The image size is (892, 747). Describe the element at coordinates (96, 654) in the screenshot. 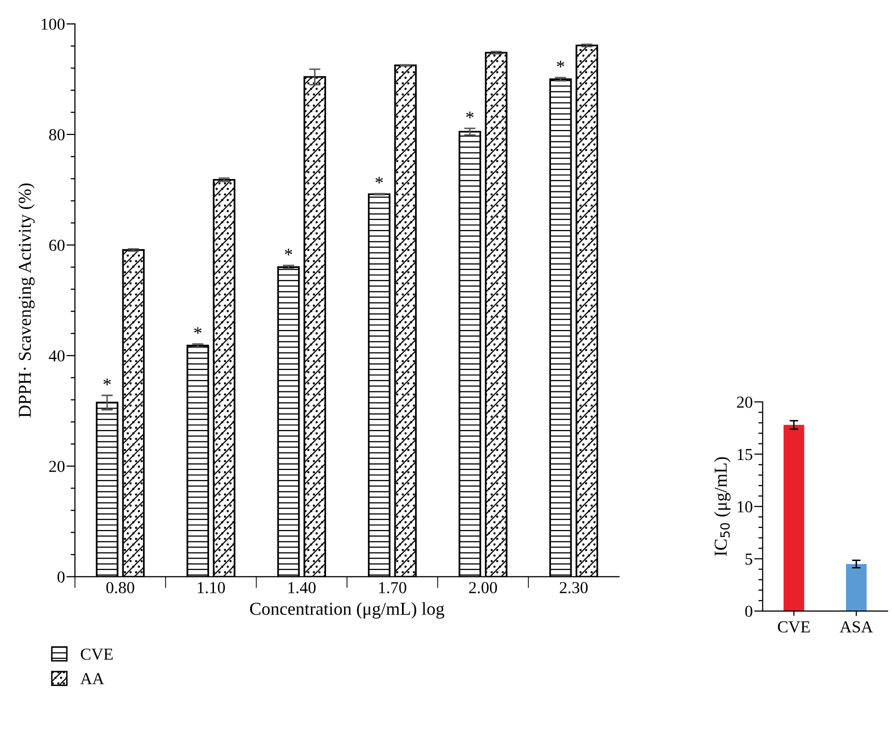

I see `legend-label: CVE` at that location.